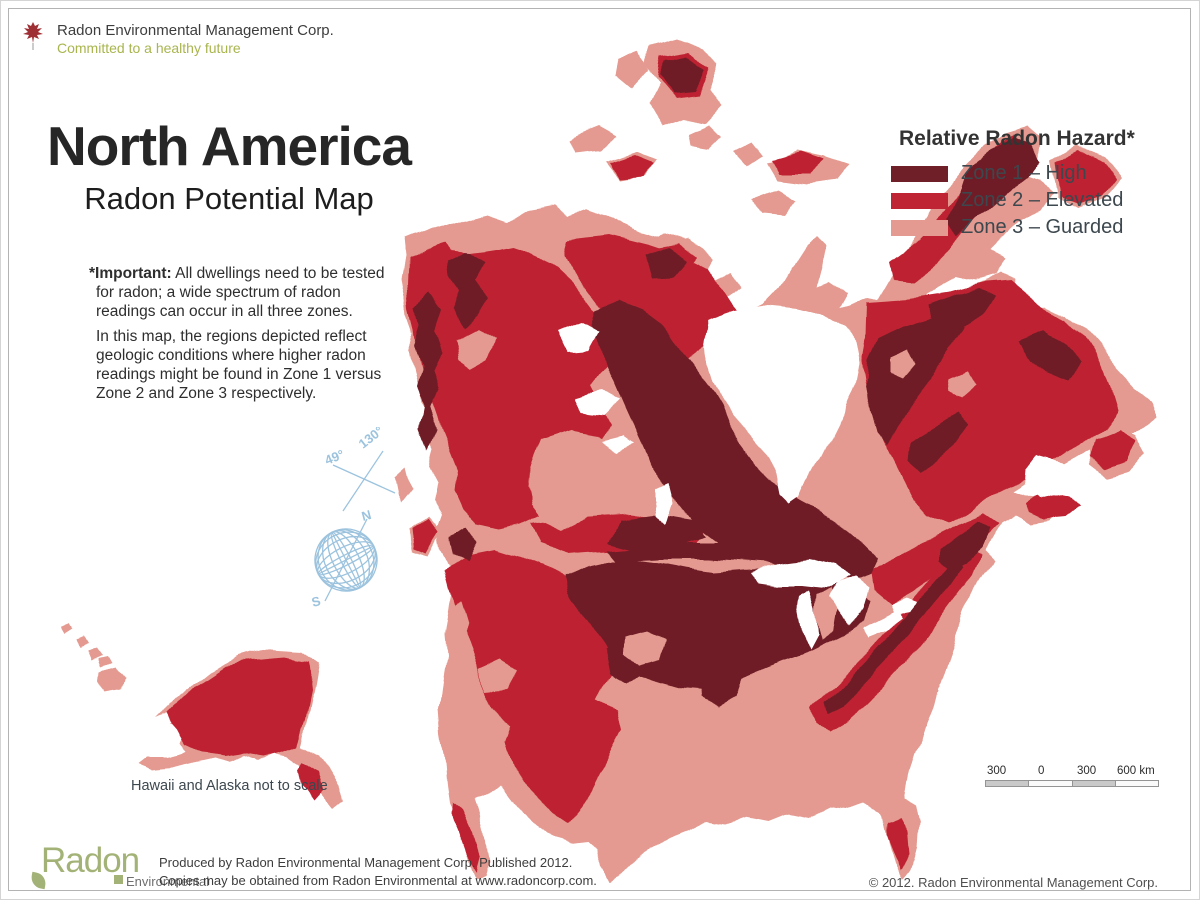 The width and height of the screenshot is (1200, 900). What do you see at coordinates (1076, 778) in the screenshot?
I see `scale-bar: 300 0 300 600 km` at bounding box center [1076, 778].